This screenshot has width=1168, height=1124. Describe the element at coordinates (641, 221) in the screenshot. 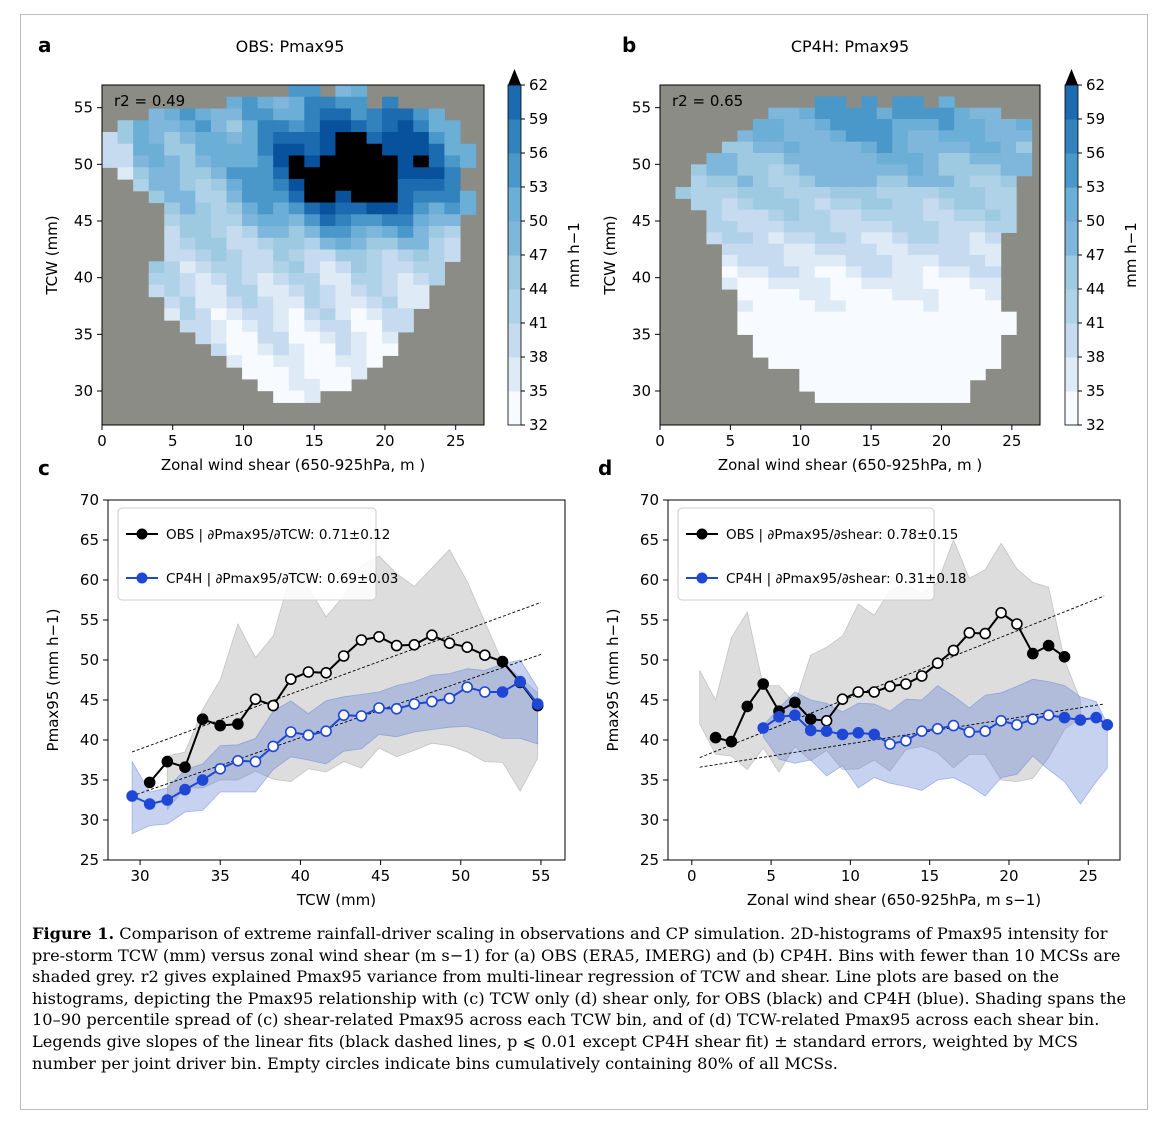

I see `y-tick-label: 45` at that location.